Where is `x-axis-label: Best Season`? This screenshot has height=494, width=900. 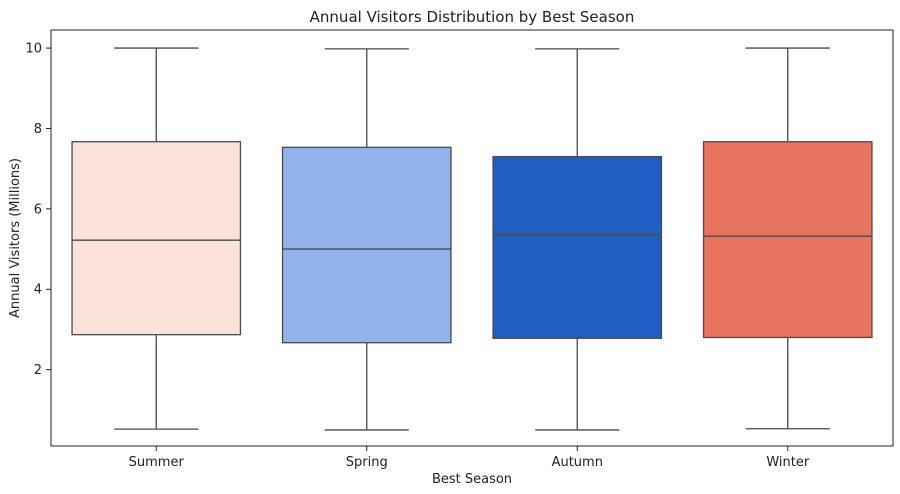 x-axis-label: Best Season is located at coordinates (472, 479).